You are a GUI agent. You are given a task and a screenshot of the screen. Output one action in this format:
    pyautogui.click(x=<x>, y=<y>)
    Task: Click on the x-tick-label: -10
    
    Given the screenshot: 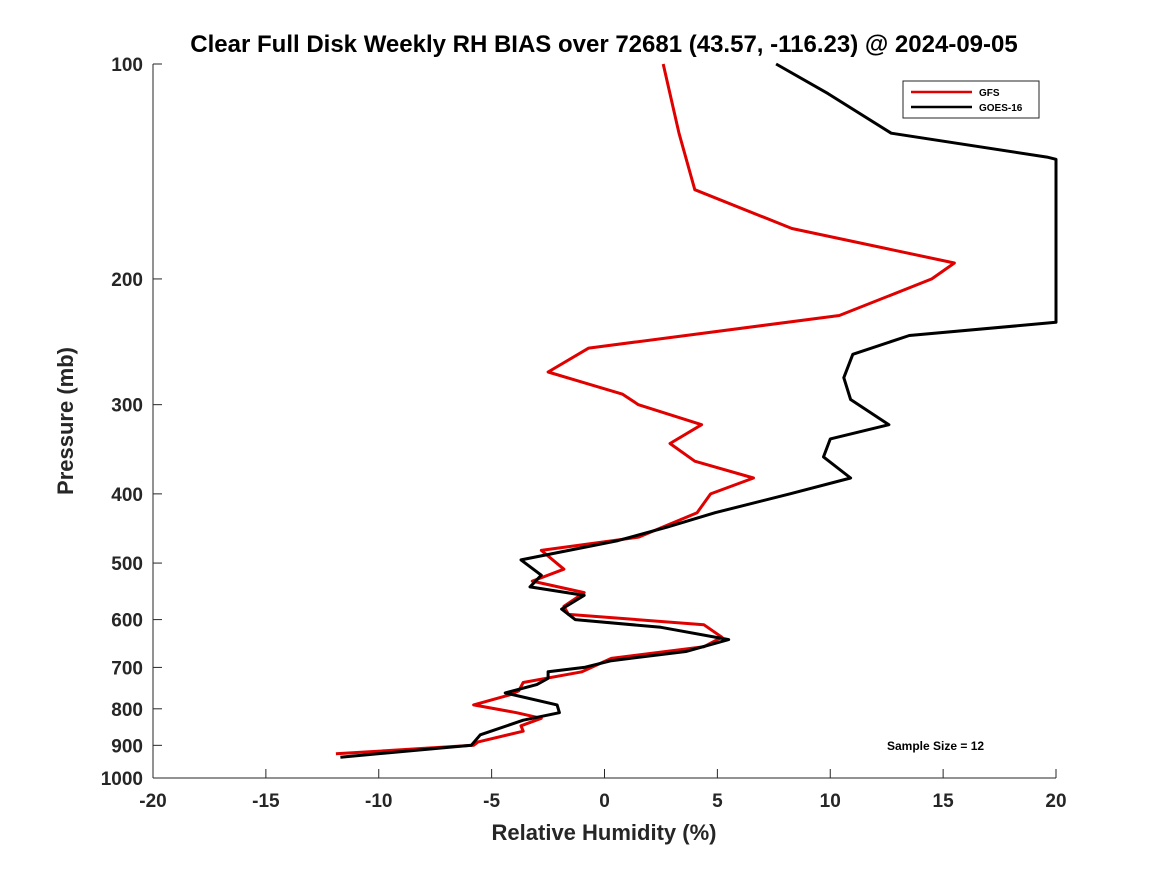 What is the action you would take?
    pyautogui.click(x=378, y=801)
    